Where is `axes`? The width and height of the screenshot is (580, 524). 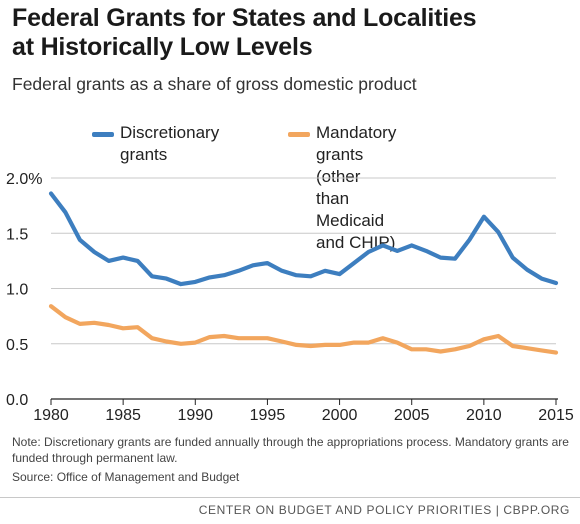
axes is located at coordinates (304, 401).